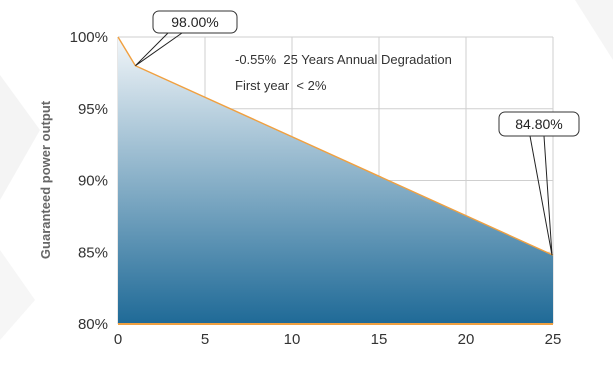 Image resolution: width=613 pixels, height=372 pixels. Describe the element at coordinates (93, 109) in the screenshot. I see `y-tick-label: 95%` at that location.